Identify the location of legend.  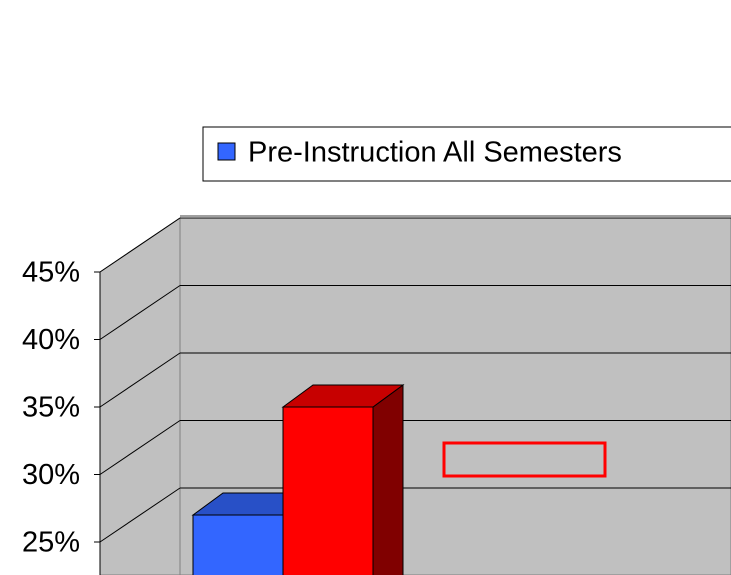
(466, 154).